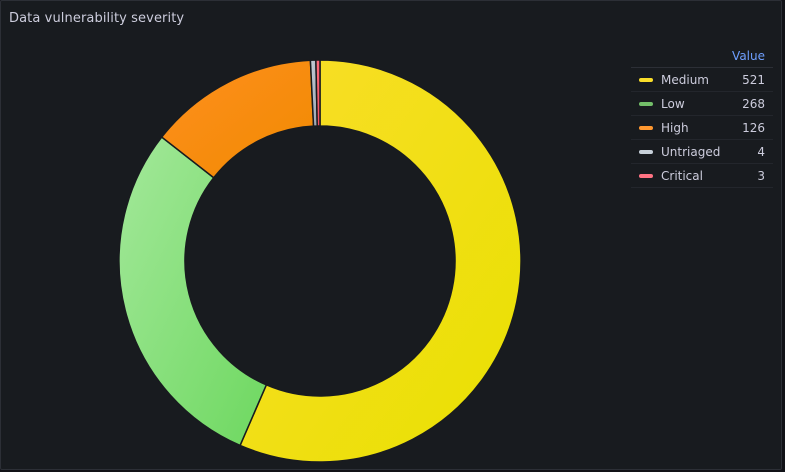 Image resolution: width=785 pixels, height=472 pixels. Describe the element at coordinates (761, 175) in the screenshot. I see `legend-value: 3` at that location.